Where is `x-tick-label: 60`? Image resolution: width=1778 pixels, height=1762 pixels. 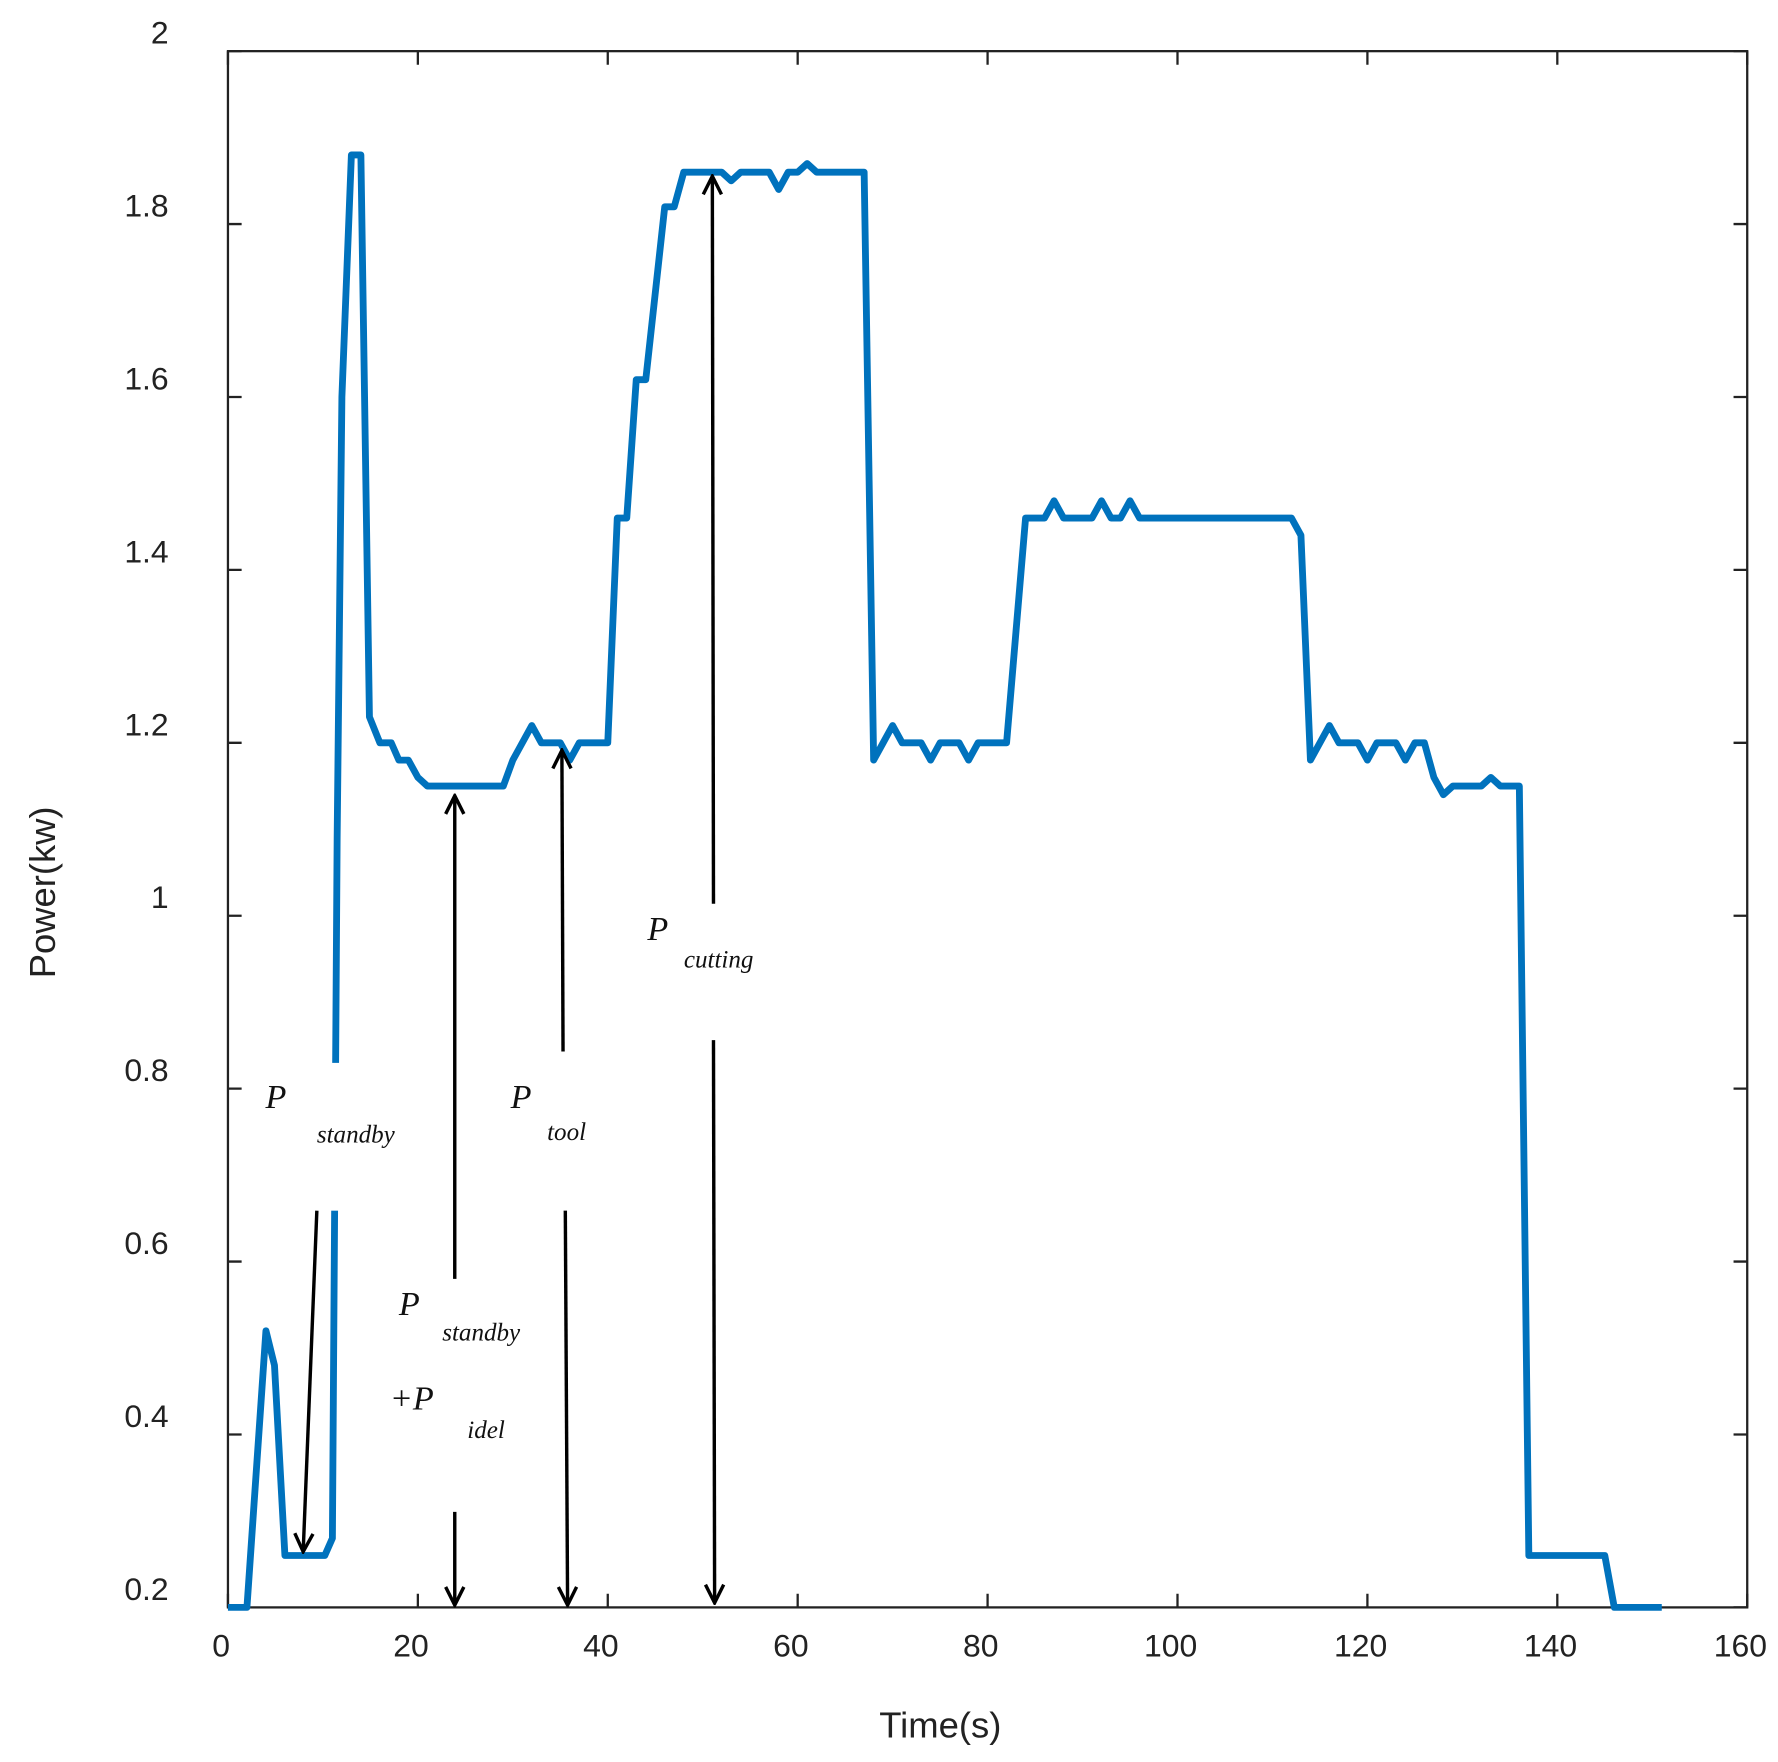 x-tick-label: 60 is located at coordinates (790, 1646).